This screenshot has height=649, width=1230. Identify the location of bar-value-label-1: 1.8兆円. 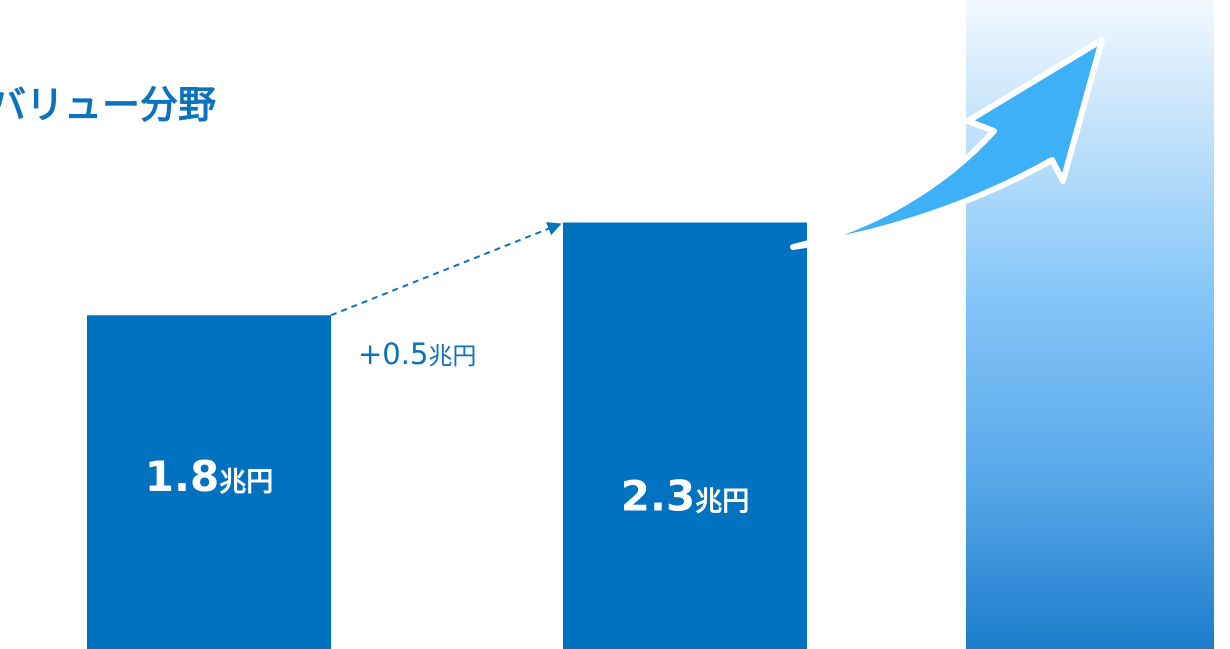
(209, 476).